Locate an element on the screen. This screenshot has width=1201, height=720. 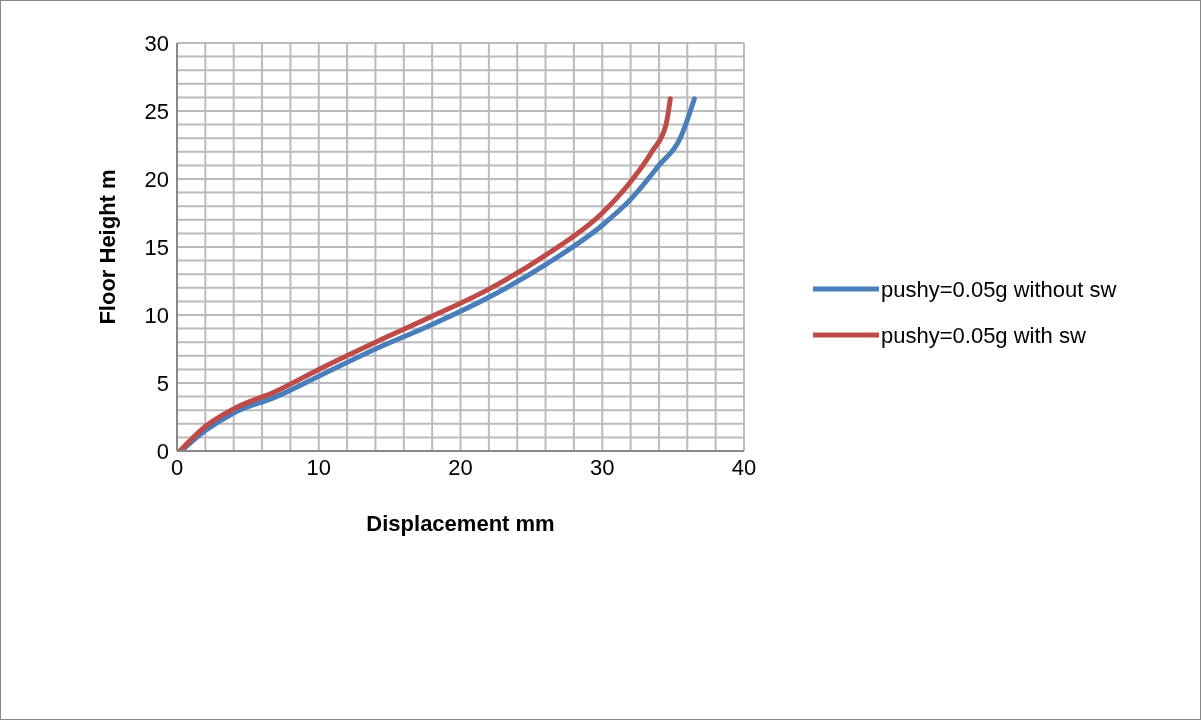
y-tick-label: 20 is located at coordinates (156, 179).